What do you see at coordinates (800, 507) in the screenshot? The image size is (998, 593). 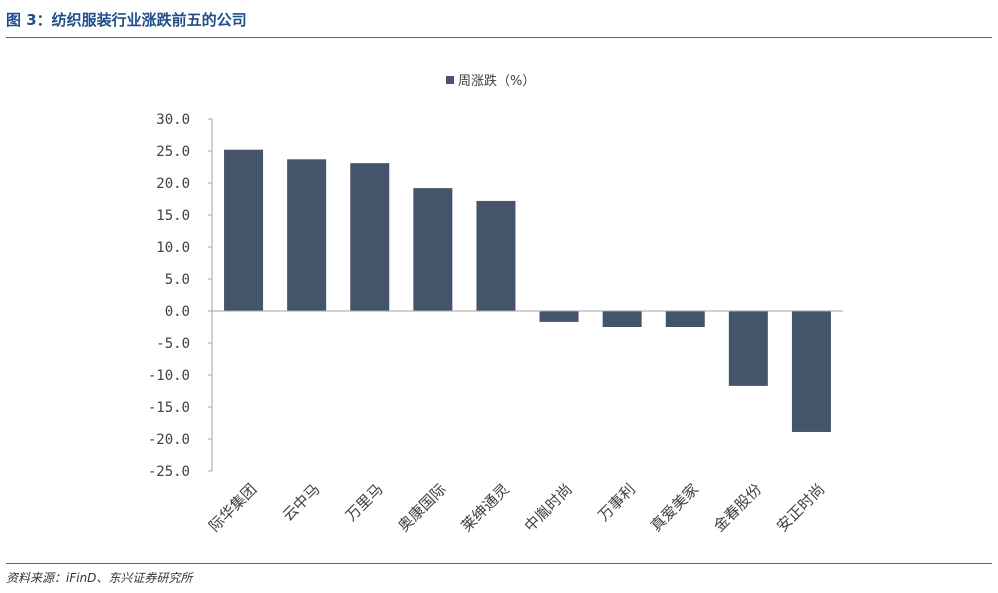 I see `x-tick-label: 安正时尚` at bounding box center [800, 507].